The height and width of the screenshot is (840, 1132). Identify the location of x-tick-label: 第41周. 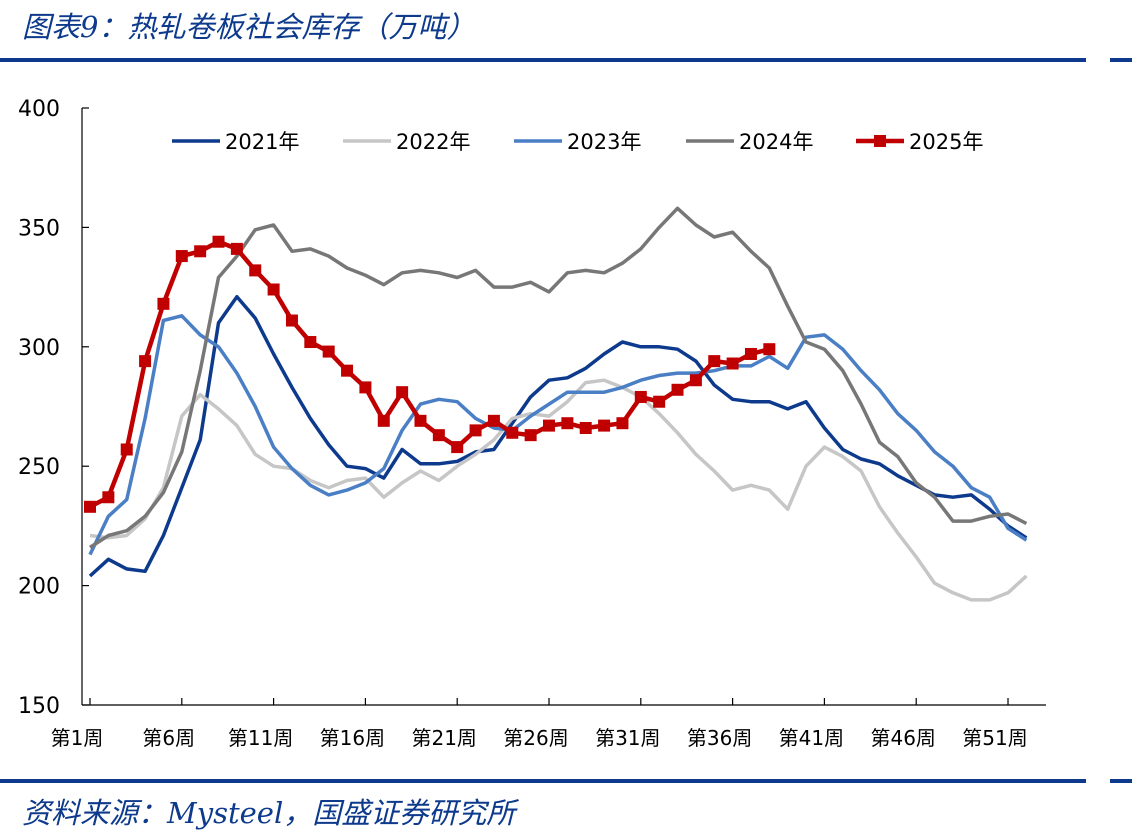
(811, 738).